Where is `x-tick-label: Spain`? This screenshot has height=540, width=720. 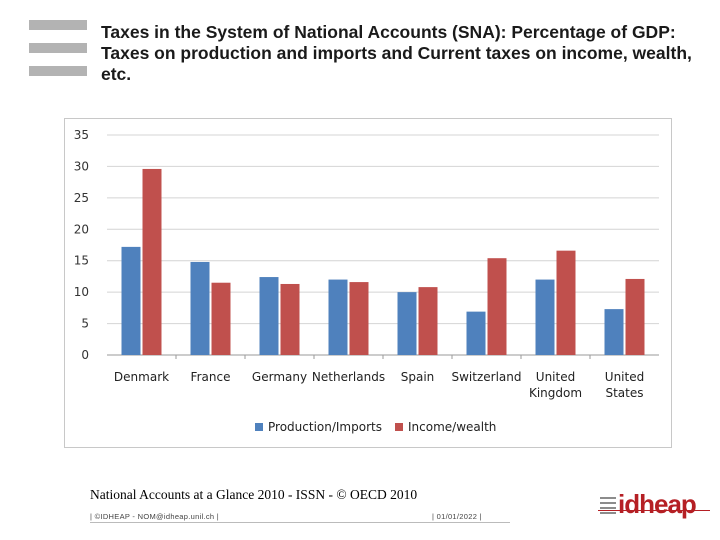
x-tick-label: Spain is located at coordinates (418, 377).